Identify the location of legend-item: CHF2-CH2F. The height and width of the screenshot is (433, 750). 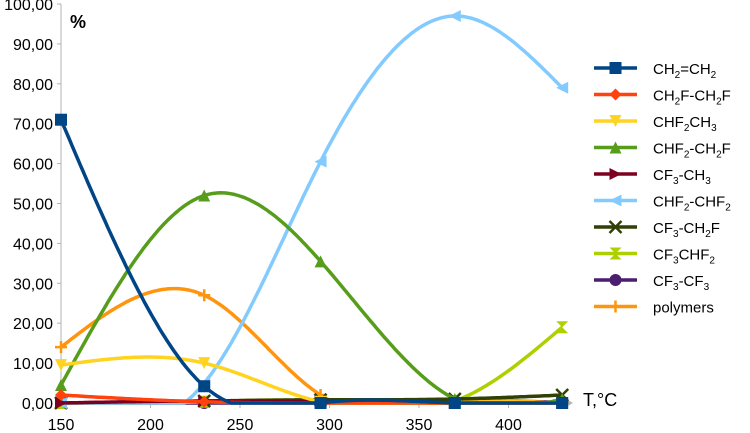
(662, 151).